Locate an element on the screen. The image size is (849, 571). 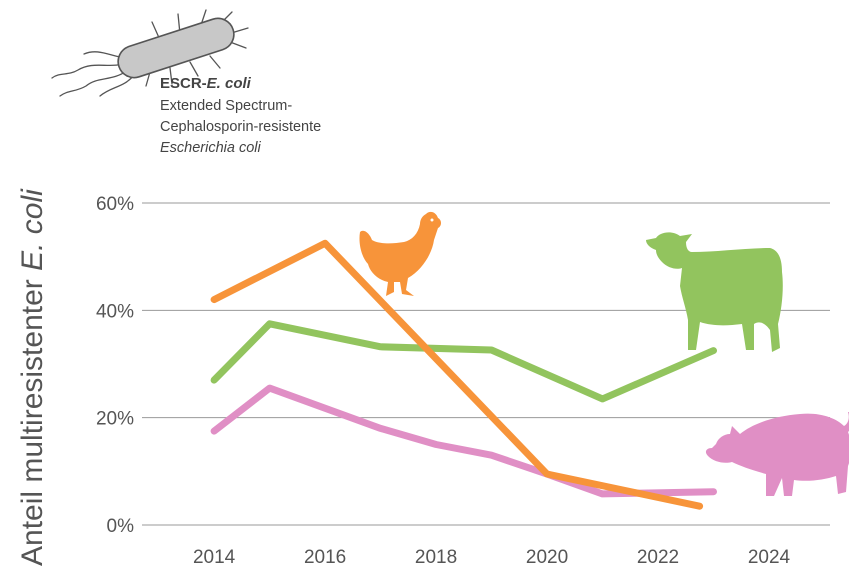
info-line-1: Extended Spectrum- is located at coordinates (226, 106).